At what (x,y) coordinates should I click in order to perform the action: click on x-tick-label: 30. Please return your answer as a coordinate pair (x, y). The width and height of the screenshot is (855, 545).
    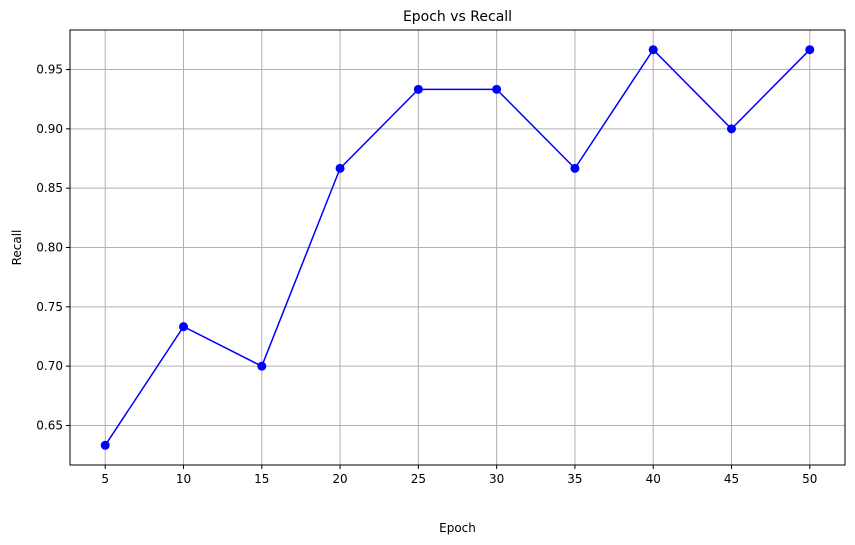
    Looking at the image, I should click on (496, 479).